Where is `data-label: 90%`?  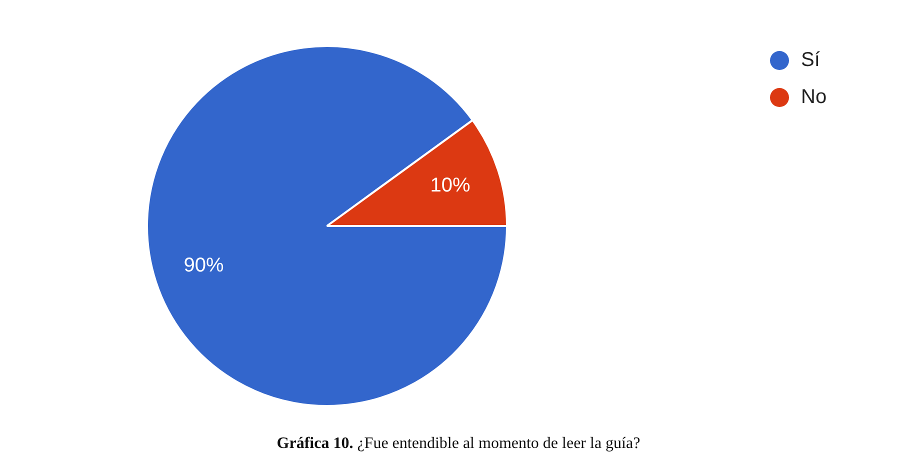
data-label: 90% is located at coordinates (204, 265).